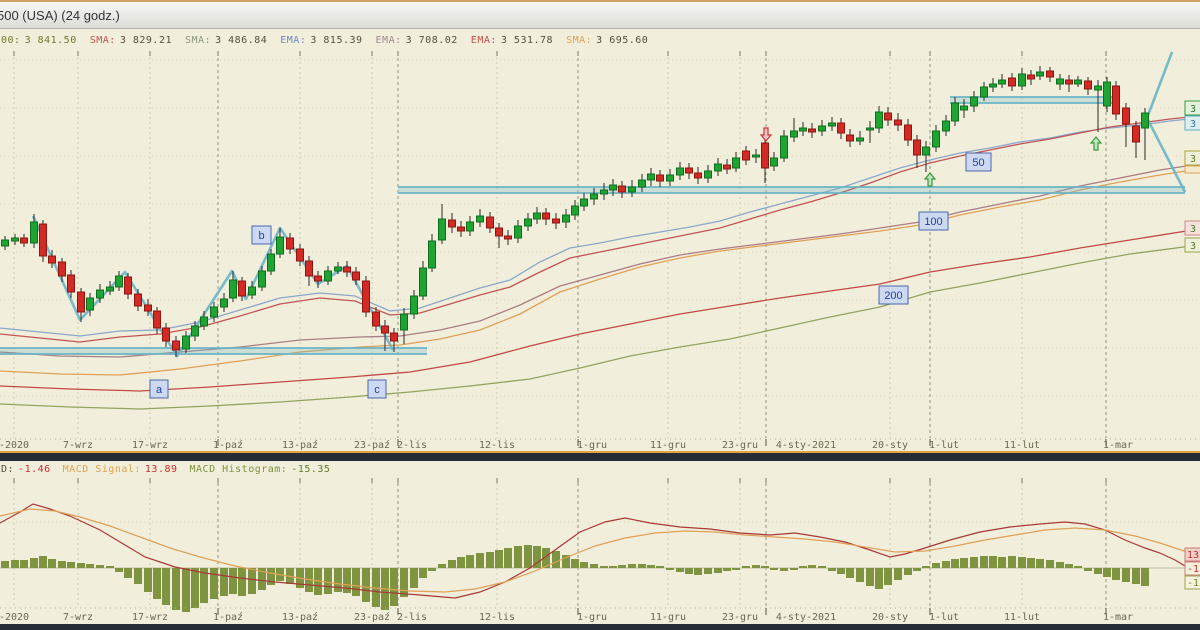  I want to click on panel-divider-dark, so click(600, 457).